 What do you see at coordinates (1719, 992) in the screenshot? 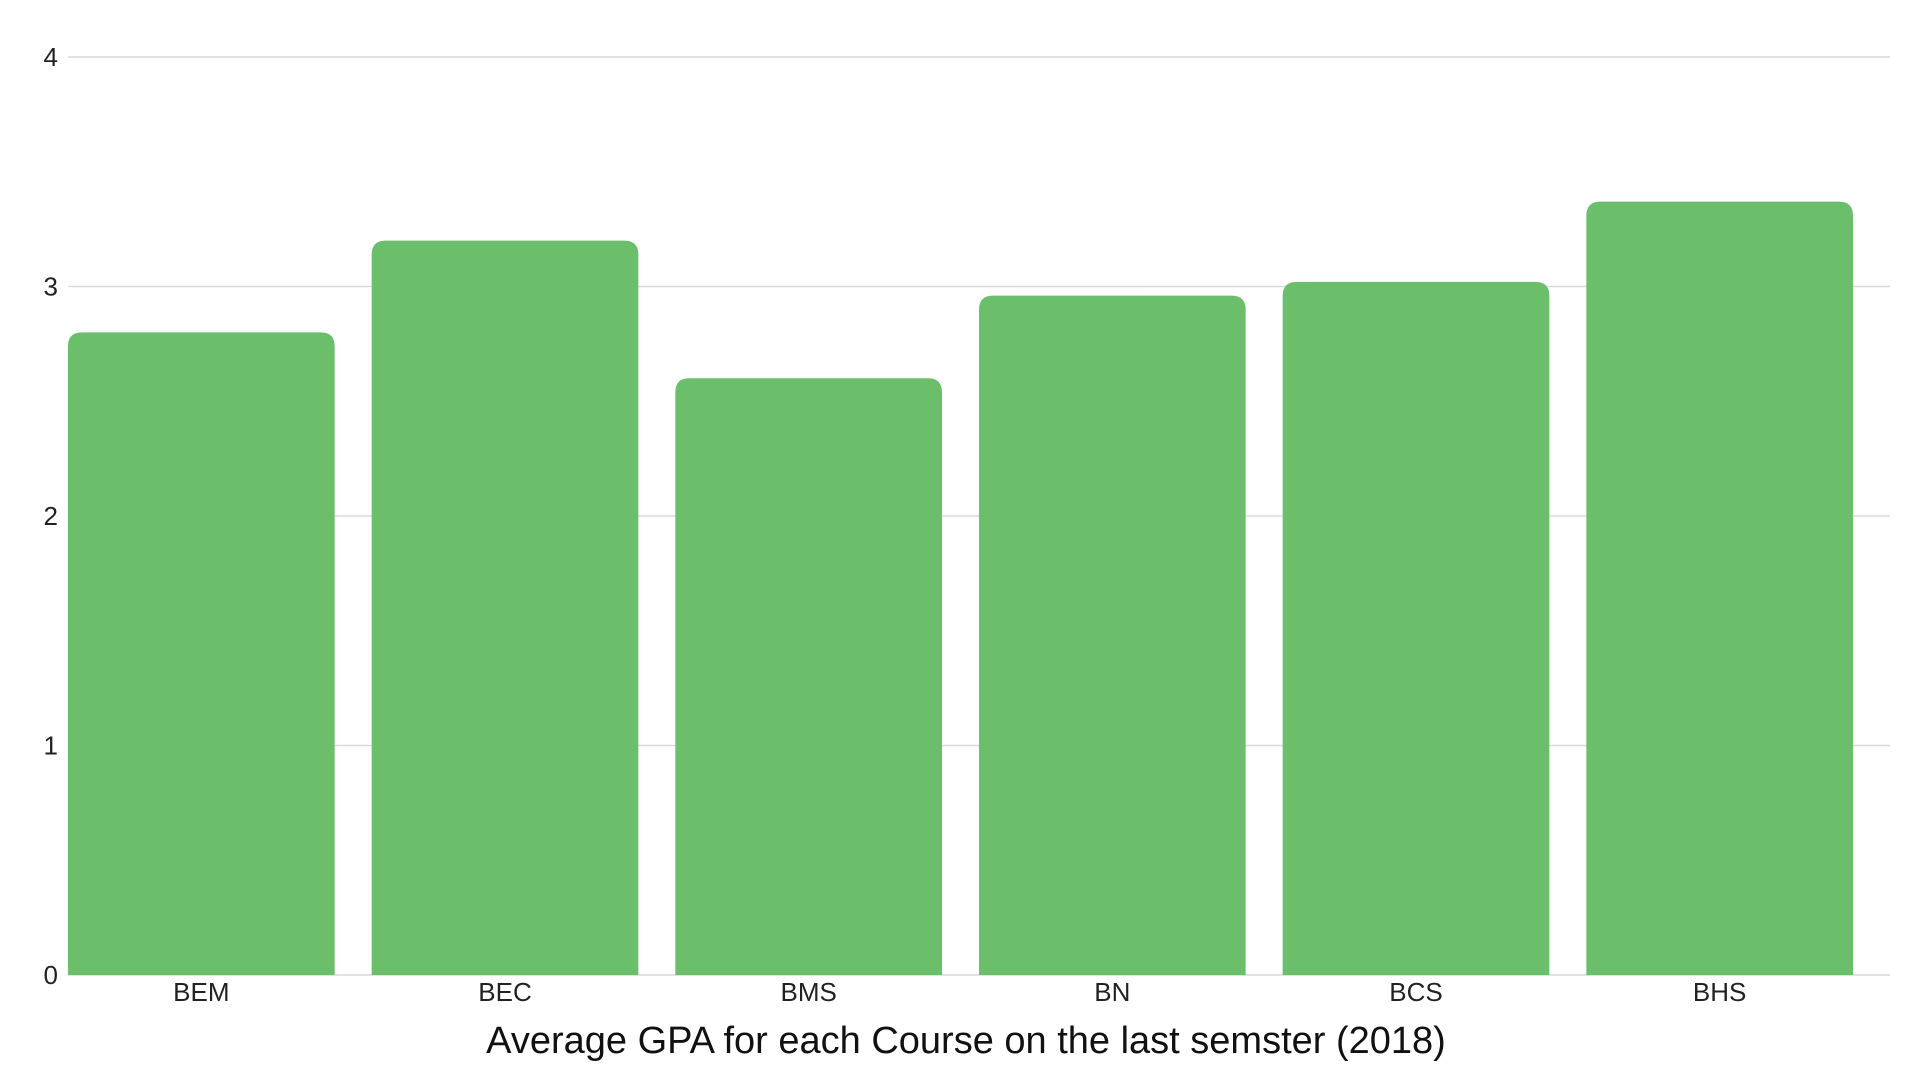
I see `x-tick-label: BHS` at bounding box center [1719, 992].